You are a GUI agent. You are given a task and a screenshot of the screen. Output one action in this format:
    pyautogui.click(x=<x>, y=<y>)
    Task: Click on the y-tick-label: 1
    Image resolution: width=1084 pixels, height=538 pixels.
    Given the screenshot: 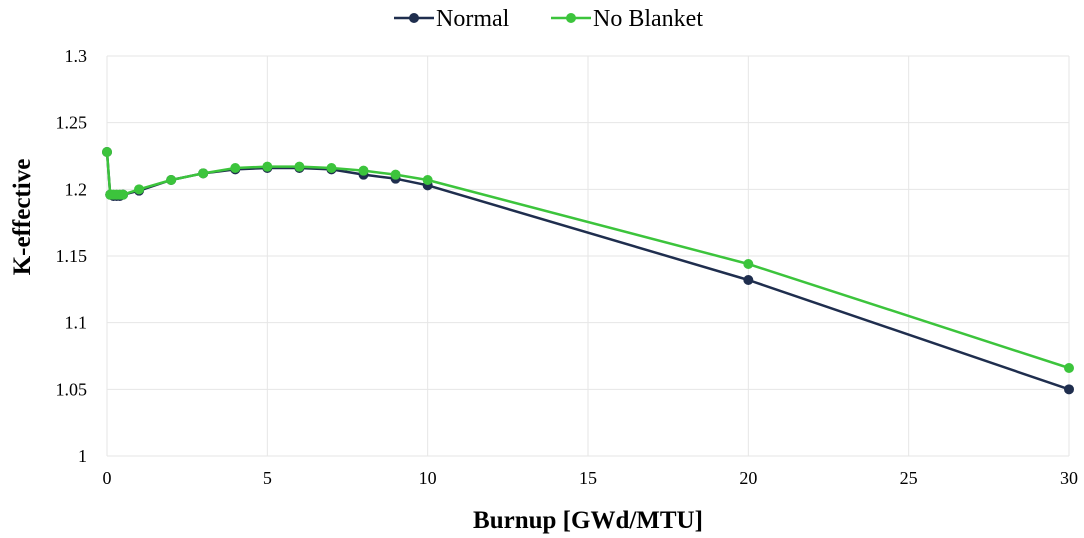 What is the action you would take?
    pyautogui.click(x=82, y=456)
    